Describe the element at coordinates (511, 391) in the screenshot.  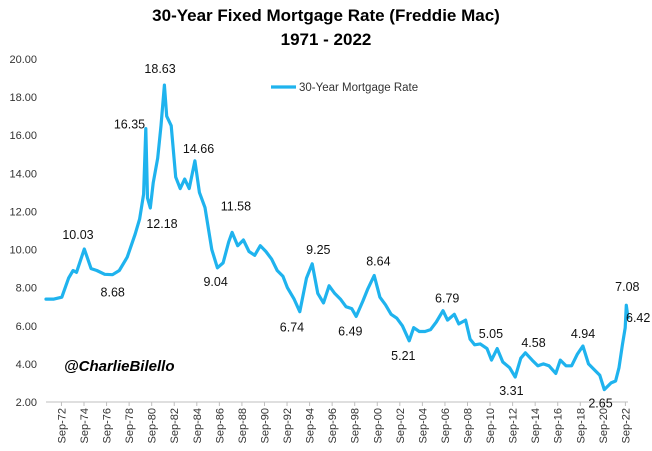
I see `data-label: 3.31` at that location.